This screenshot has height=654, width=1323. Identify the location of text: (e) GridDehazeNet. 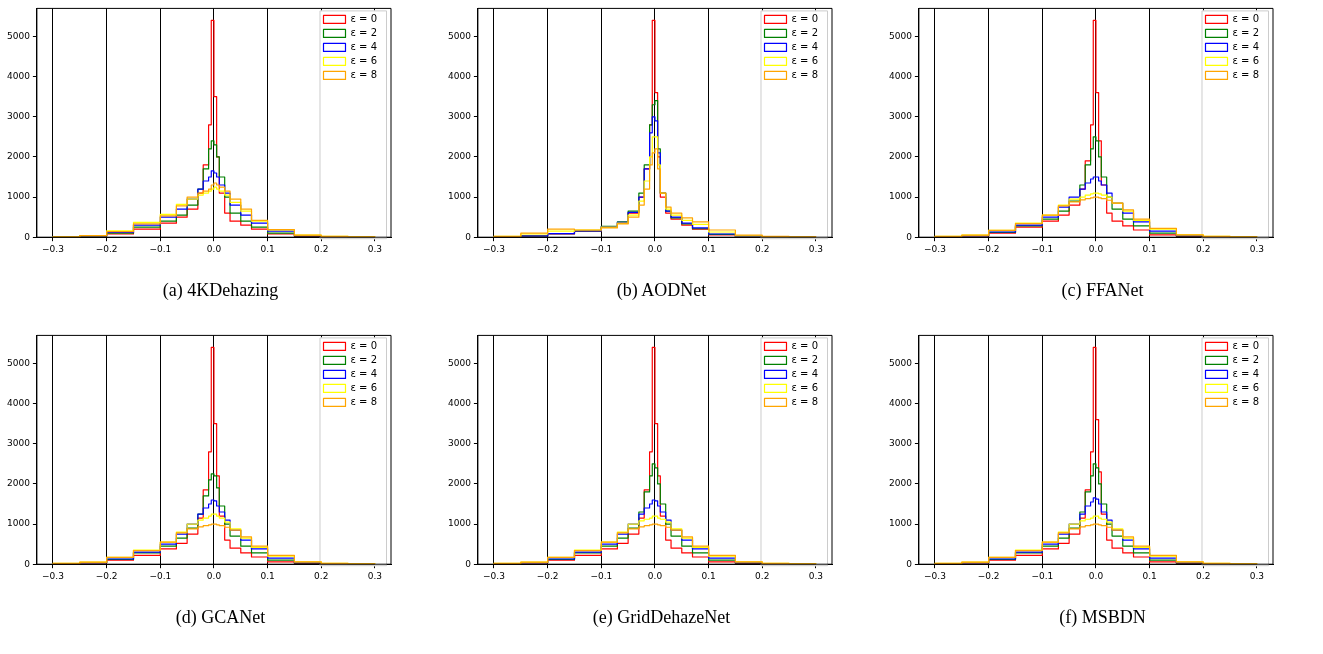
(661, 617).